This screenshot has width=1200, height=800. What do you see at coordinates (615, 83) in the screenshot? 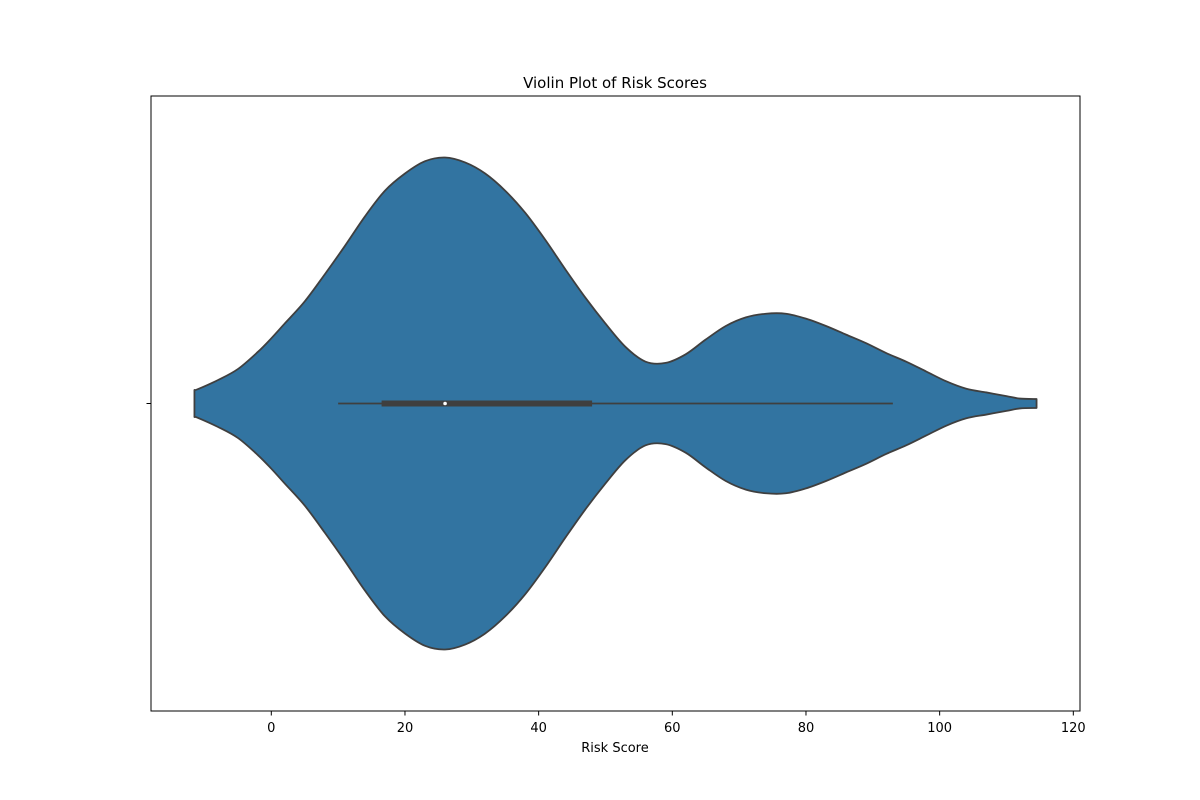
I see `chart-title: Violin Plot of Risk Scores` at bounding box center [615, 83].